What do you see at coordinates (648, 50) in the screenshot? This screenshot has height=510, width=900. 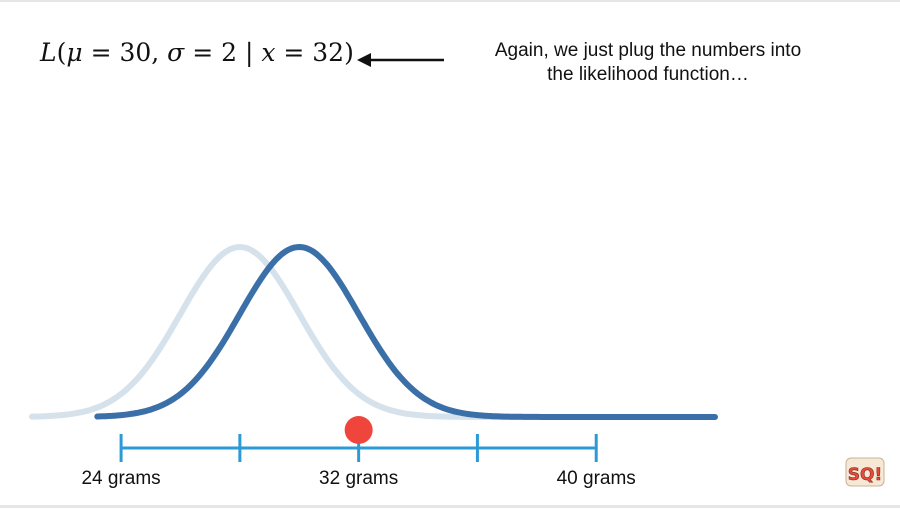 I see `annotation-line-1: Again, we just plug the numbers into` at bounding box center [648, 50].